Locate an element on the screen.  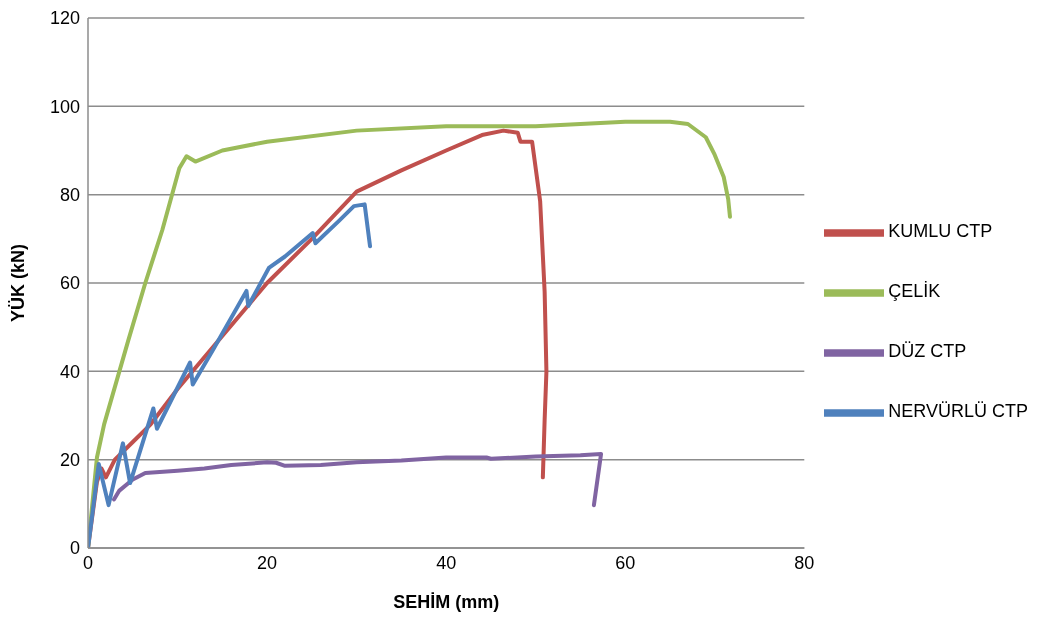
y-tick-label: 80 is located at coordinates (69, 195).